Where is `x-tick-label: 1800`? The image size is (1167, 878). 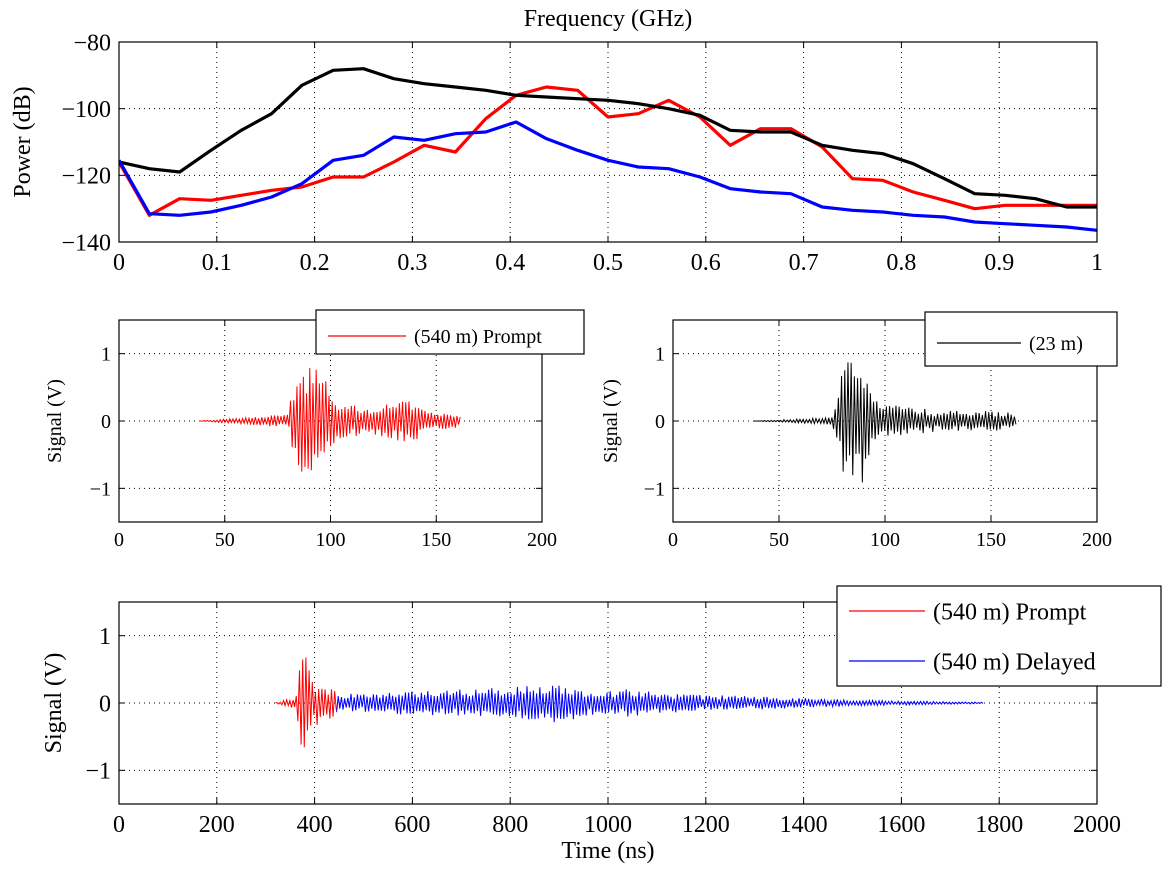
x-tick-label: 1800 is located at coordinates (999, 825).